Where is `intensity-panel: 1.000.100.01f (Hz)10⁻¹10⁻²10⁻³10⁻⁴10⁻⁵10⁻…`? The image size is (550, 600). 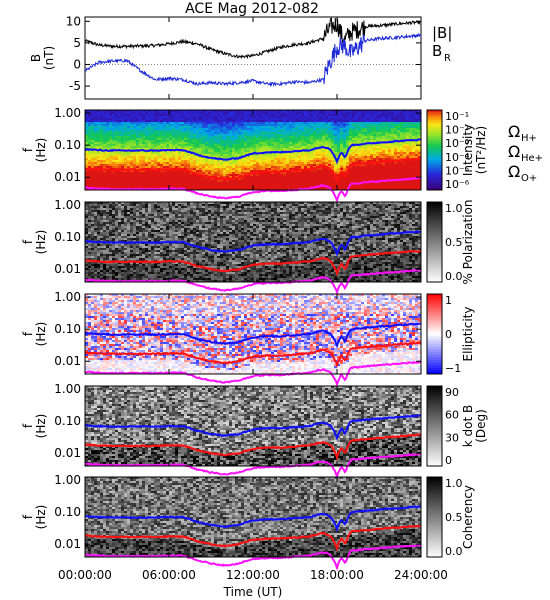
intensity-panel: 1.000.100.01f (Hz)10⁻¹10⁻²10⁻³10⁻⁴10⁻⁵10⁻… is located at coordinates (254, 154).